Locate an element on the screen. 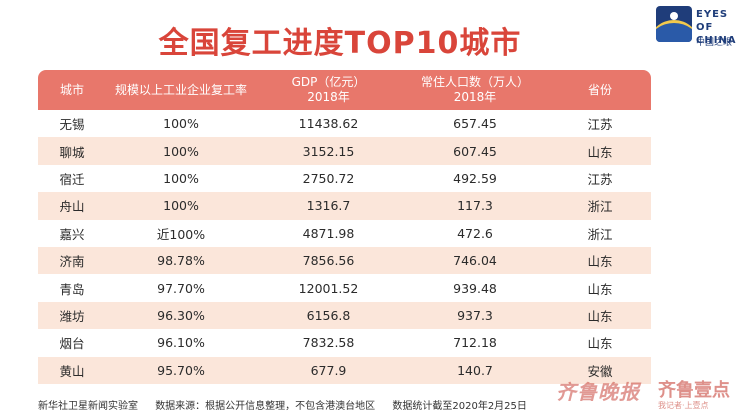  cell-gdp: 2750.72 is located at coordinates (328, 178).